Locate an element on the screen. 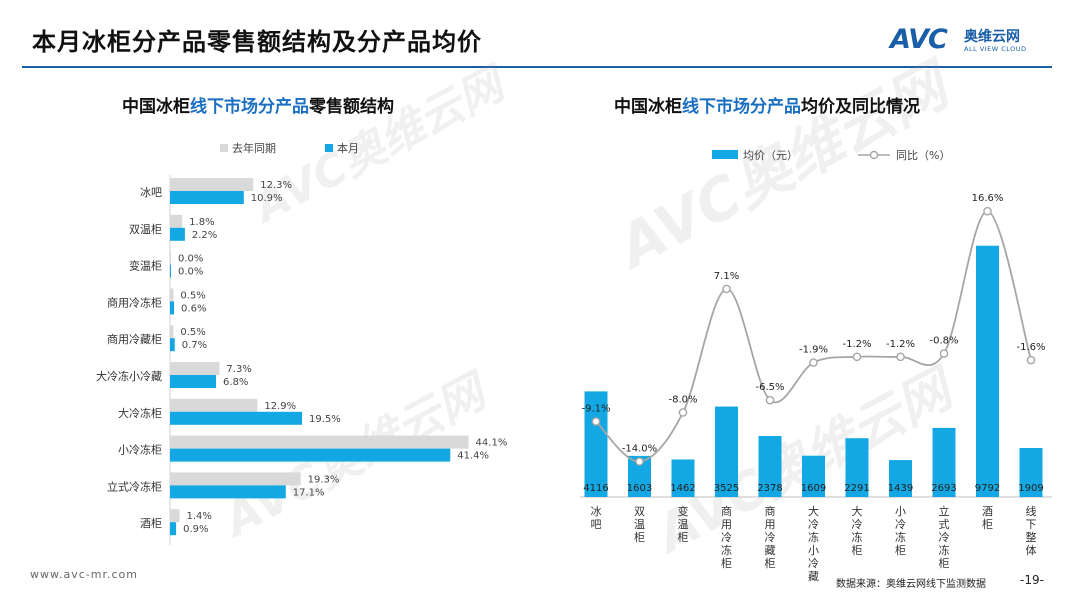 The width and height of the screenshot is (1080, 608). data-label-yoy: -1.9% is located at coordinates (813, 350).